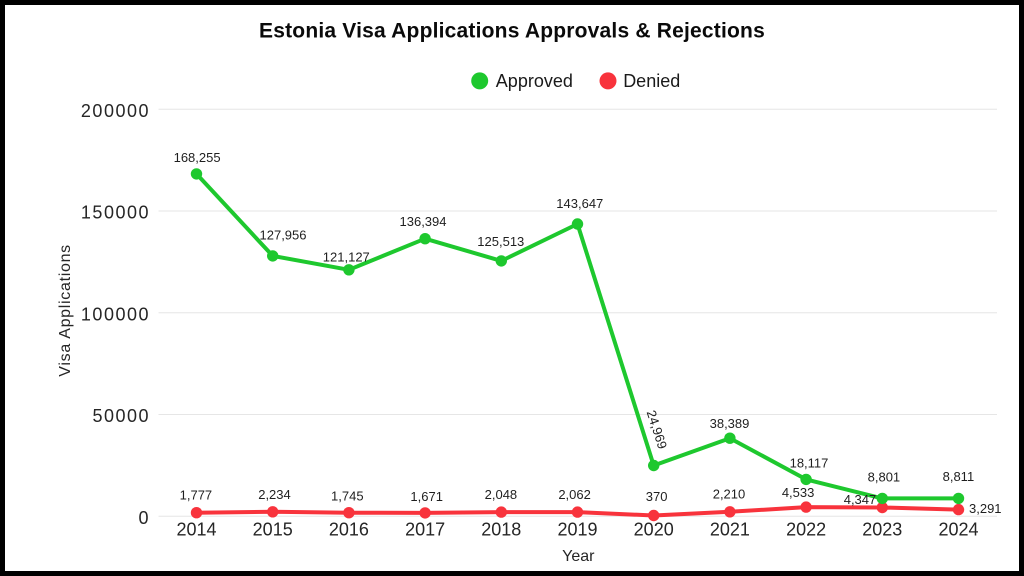  Describe the element at coordinates (274, 494) in the screenshot. I see `svg-text: 2,234` at that location.